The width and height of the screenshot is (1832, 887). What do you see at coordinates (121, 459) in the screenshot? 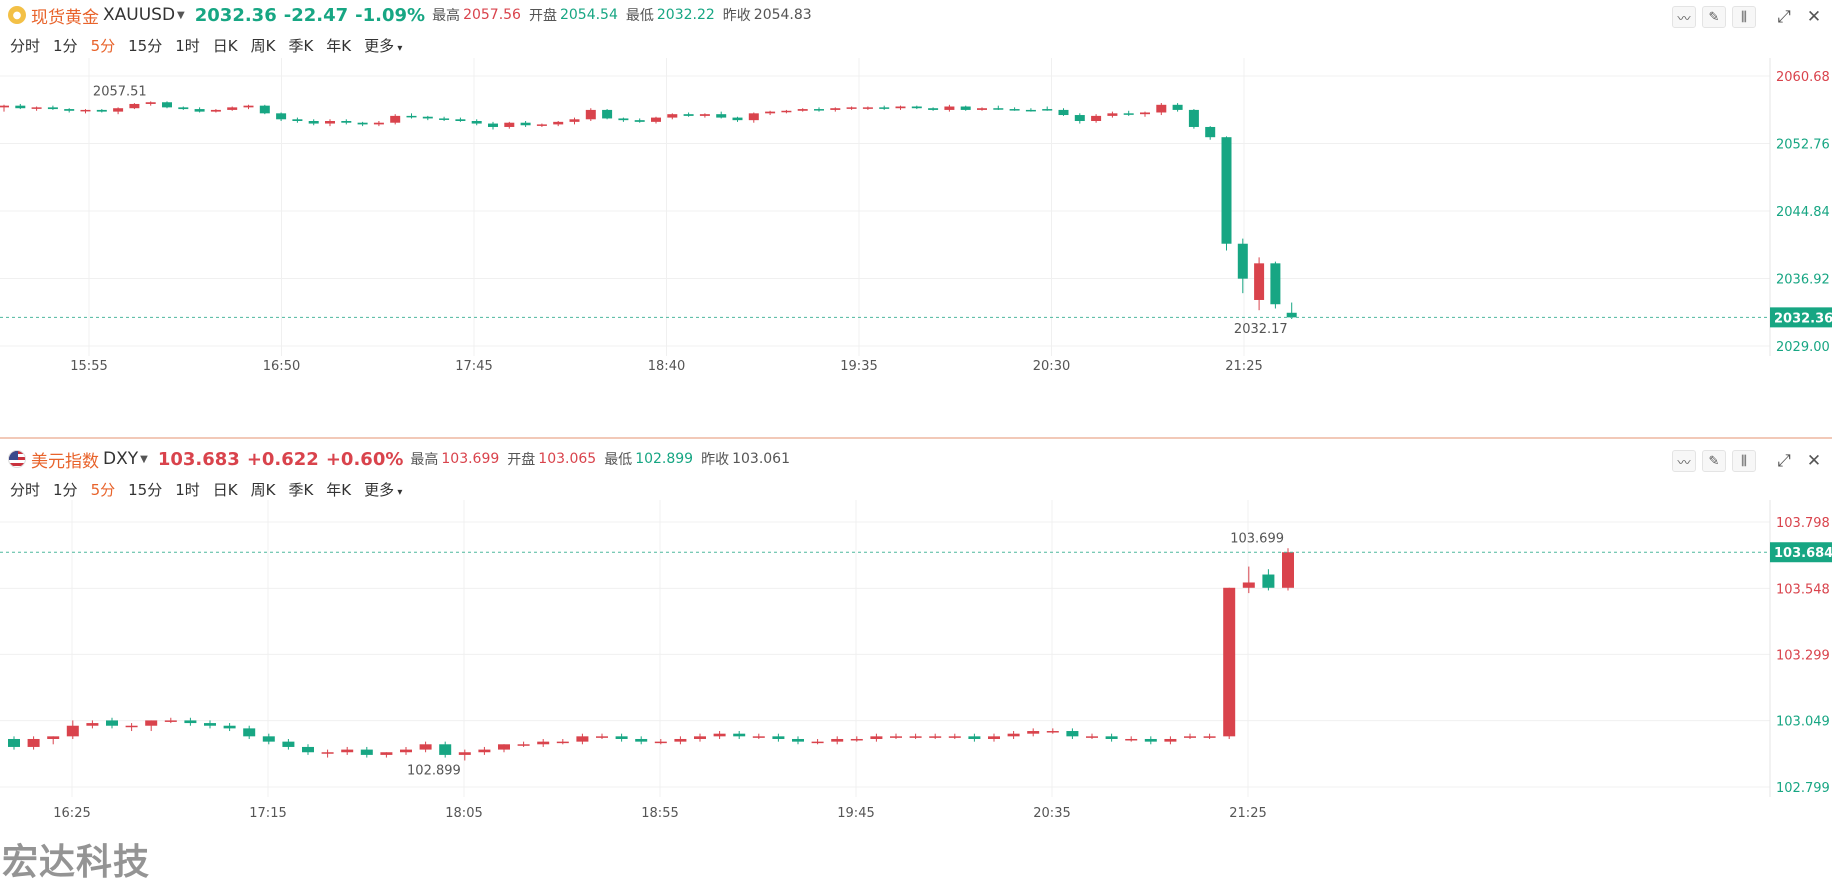
I see `symbol-code: DXY` at bounding box center [121, 459].